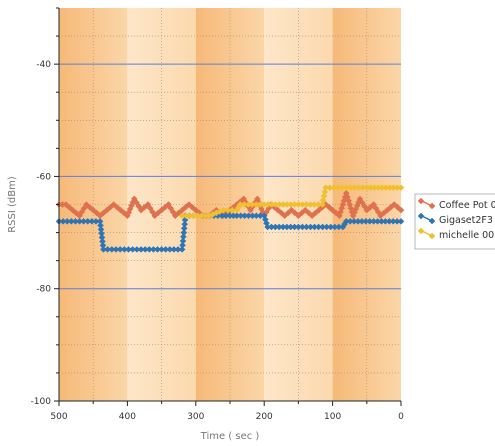 This screenshot has width=495, height=446. I want to click on legend-item: Coffee Pot 0, so click(456, 204).